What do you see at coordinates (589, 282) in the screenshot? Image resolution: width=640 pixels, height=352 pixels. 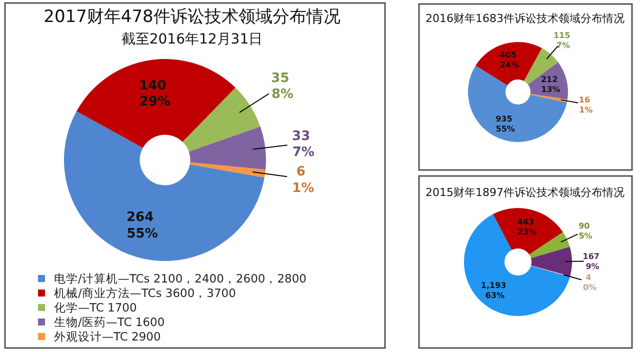 I see `data-label: 4 0%` at bounding box center [589, 282].